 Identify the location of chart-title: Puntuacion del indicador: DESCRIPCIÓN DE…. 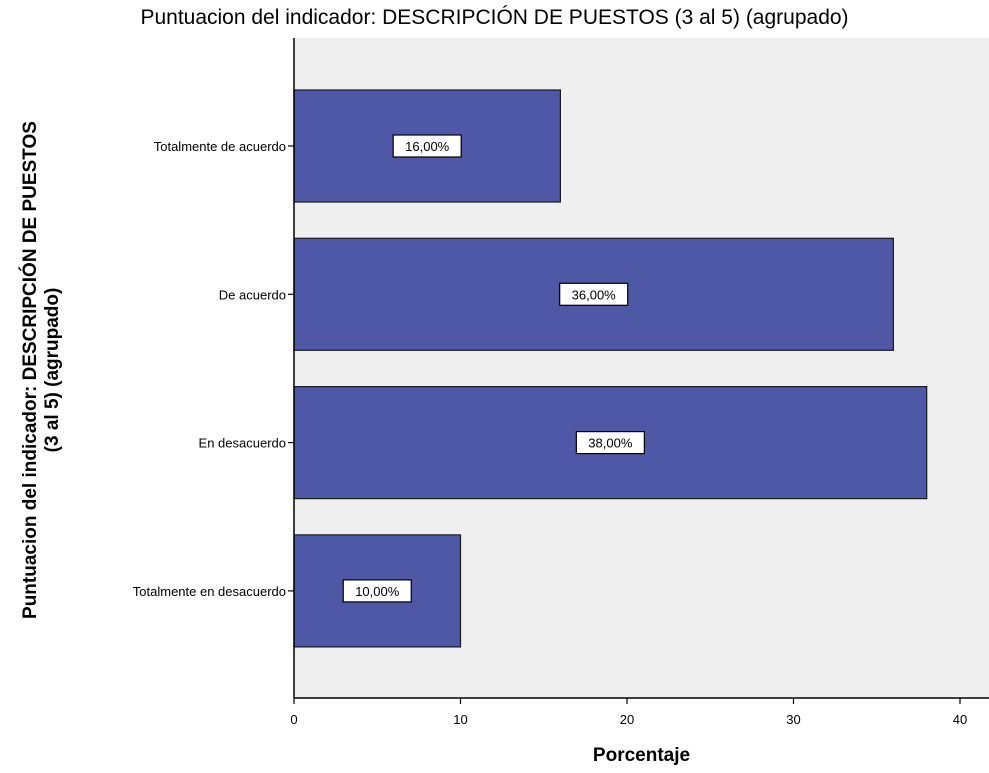
(494, 17).